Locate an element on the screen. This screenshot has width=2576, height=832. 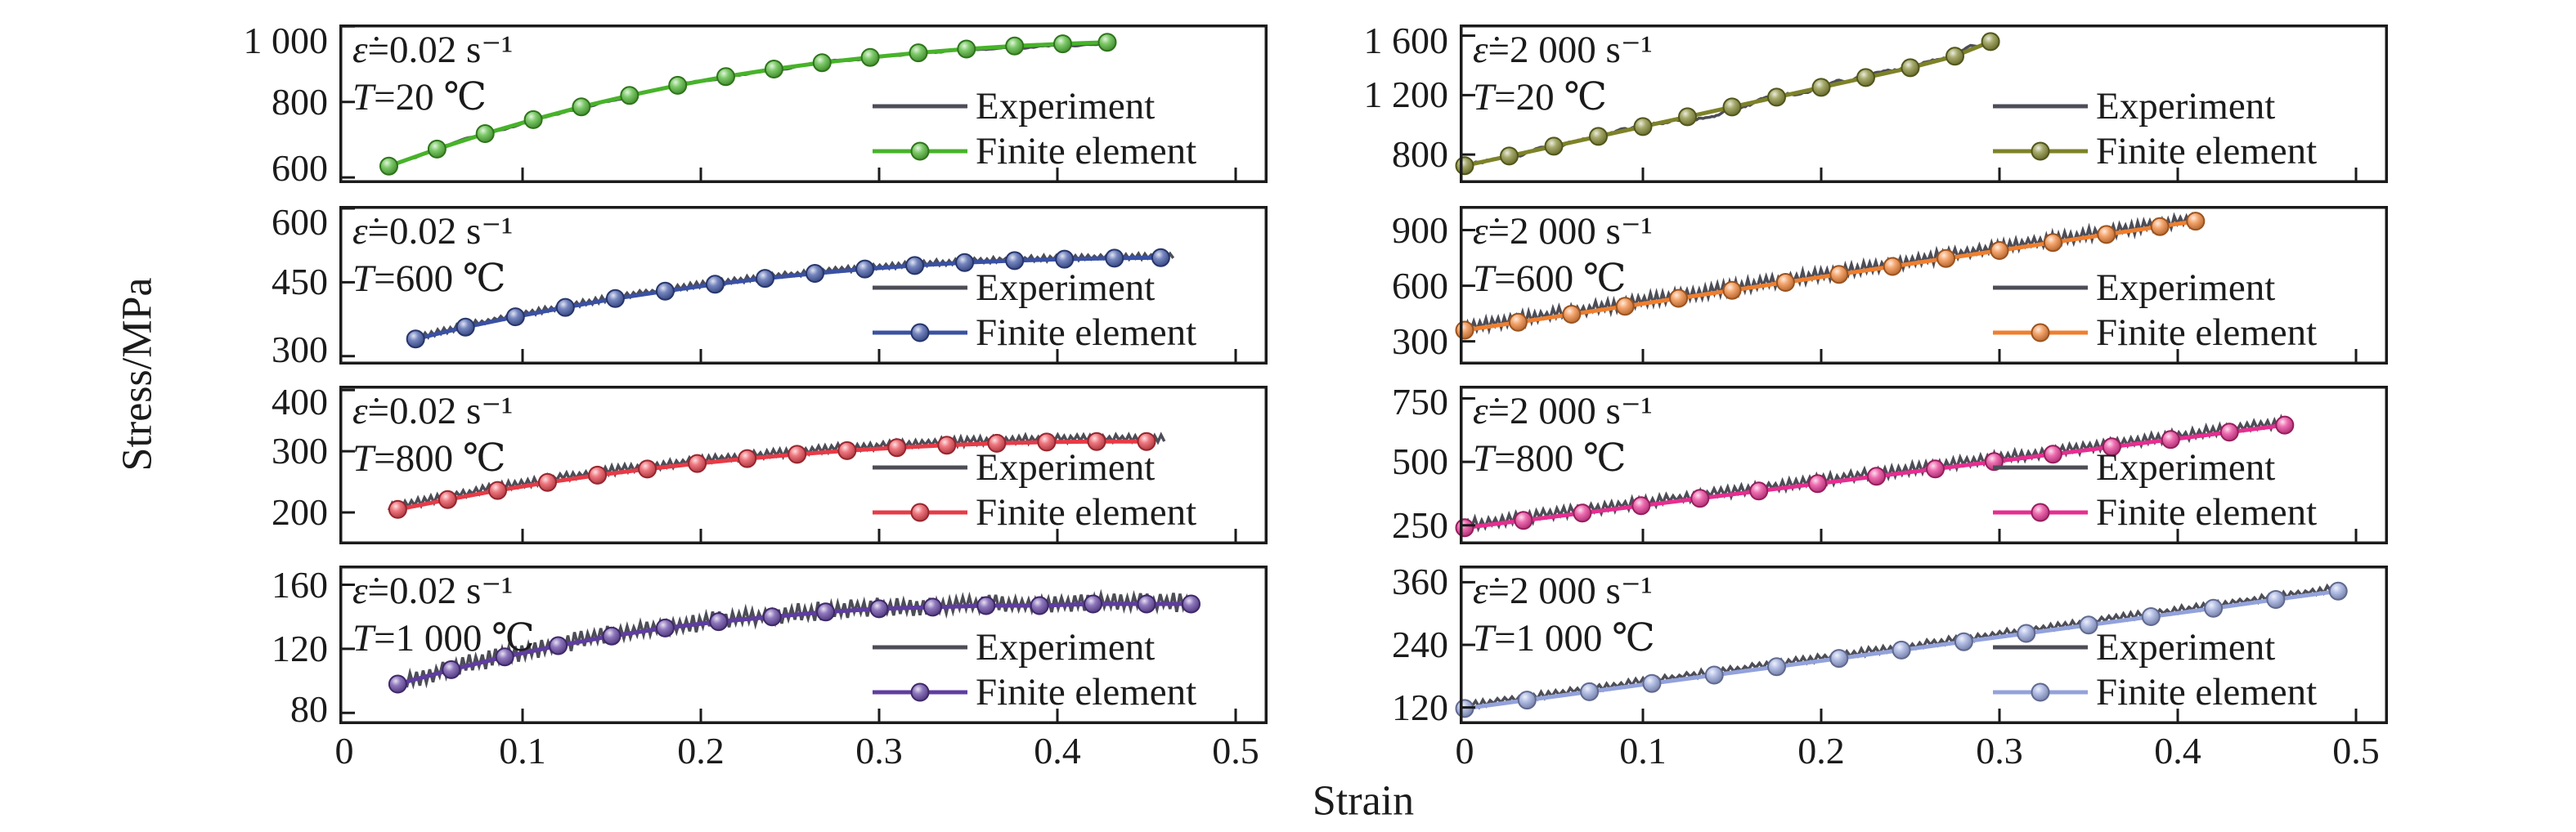
plot-area-rate2000-T20 is located at coordinates (1921, 104).